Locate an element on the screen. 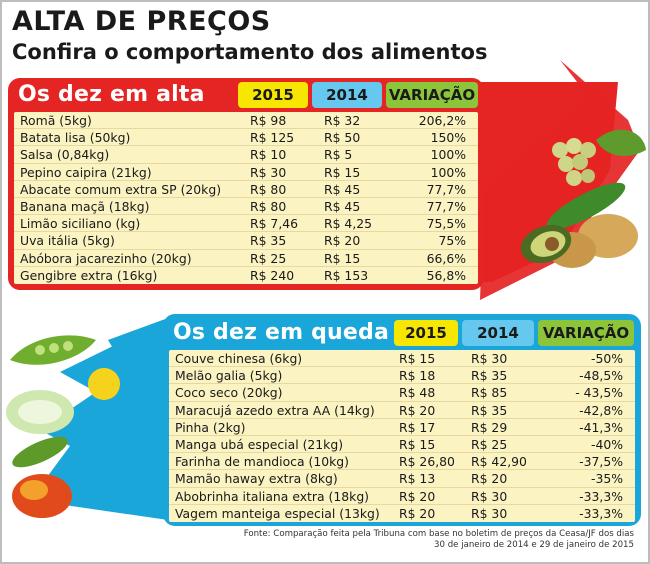  item-name-cell: Abóbora jacarezinho (20kg) is located at coordinates (106, 258).